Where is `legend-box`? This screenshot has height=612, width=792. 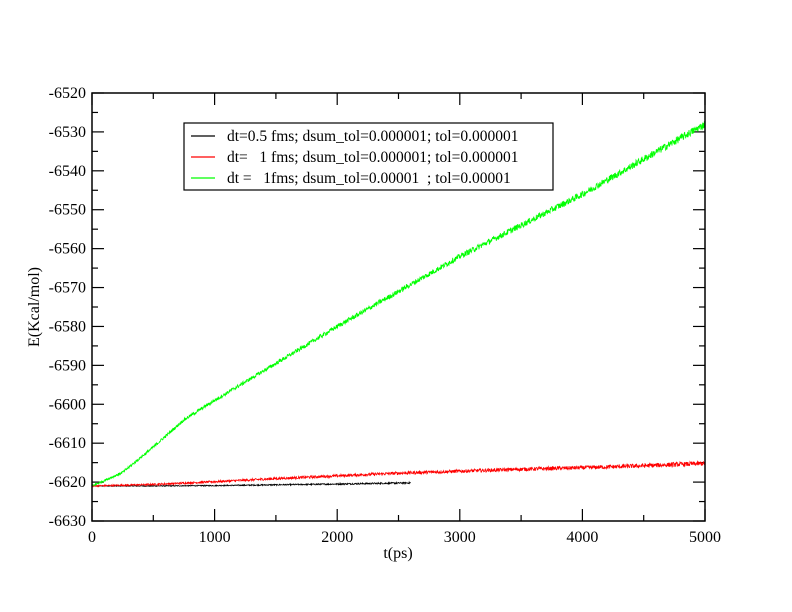
legend-box is located at coordinates (368, 156).